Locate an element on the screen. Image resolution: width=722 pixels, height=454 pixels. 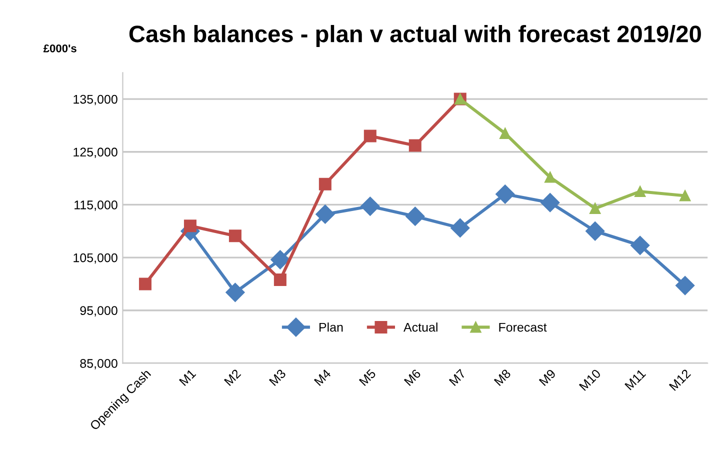
x-tick-label: M7 is located at coordinates (457, 377).